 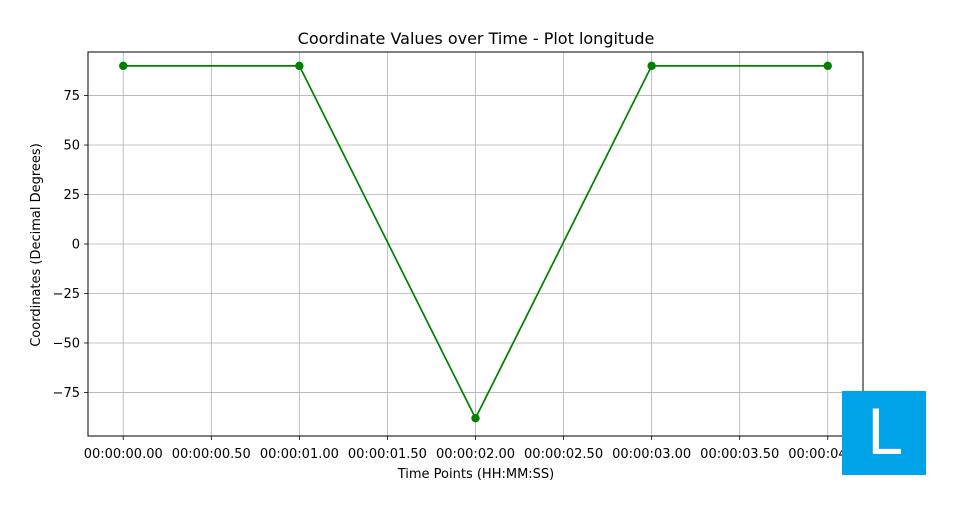 I want to click on x-axis-label: Time Points (HH:MM:SS), so click(x=476, y=474).